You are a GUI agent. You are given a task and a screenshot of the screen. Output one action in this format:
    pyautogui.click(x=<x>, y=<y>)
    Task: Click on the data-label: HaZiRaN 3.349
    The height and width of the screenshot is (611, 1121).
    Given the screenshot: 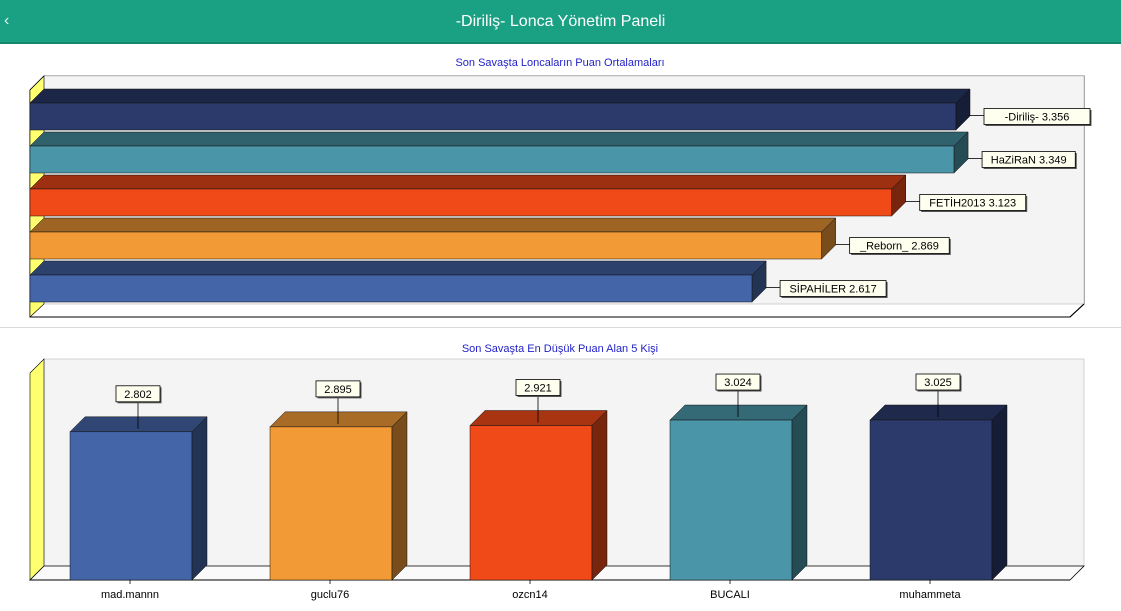 What is the action you would take?
    pyautogui.click(x=1029, y=161)
    